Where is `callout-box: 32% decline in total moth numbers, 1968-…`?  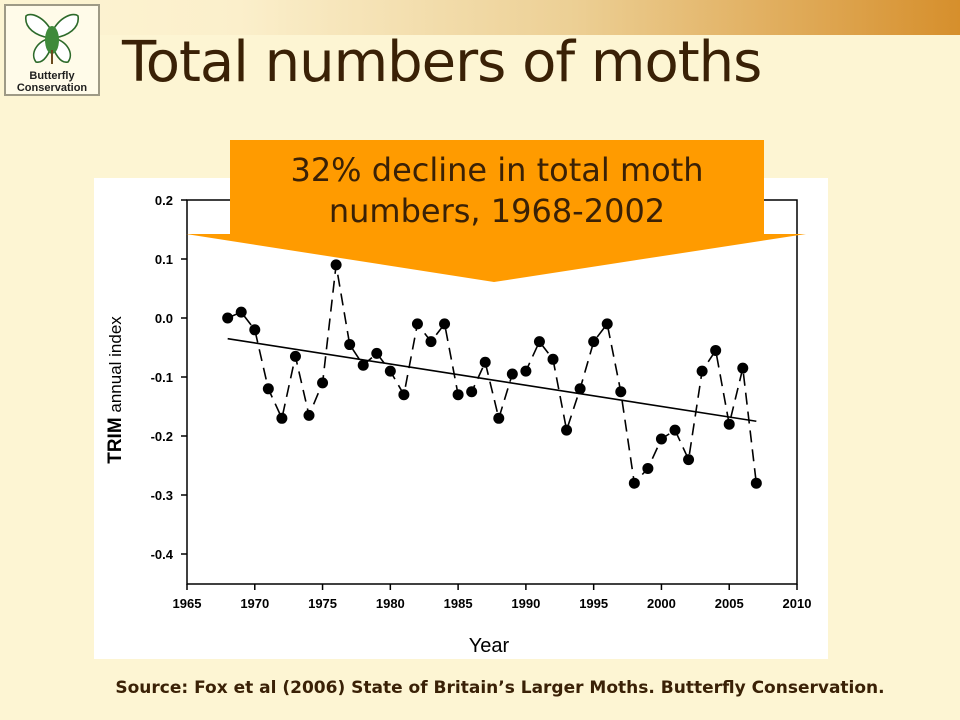 callout-box: 32% decline in total moth numbers, 1968-… is located at coordinates (497, 188).